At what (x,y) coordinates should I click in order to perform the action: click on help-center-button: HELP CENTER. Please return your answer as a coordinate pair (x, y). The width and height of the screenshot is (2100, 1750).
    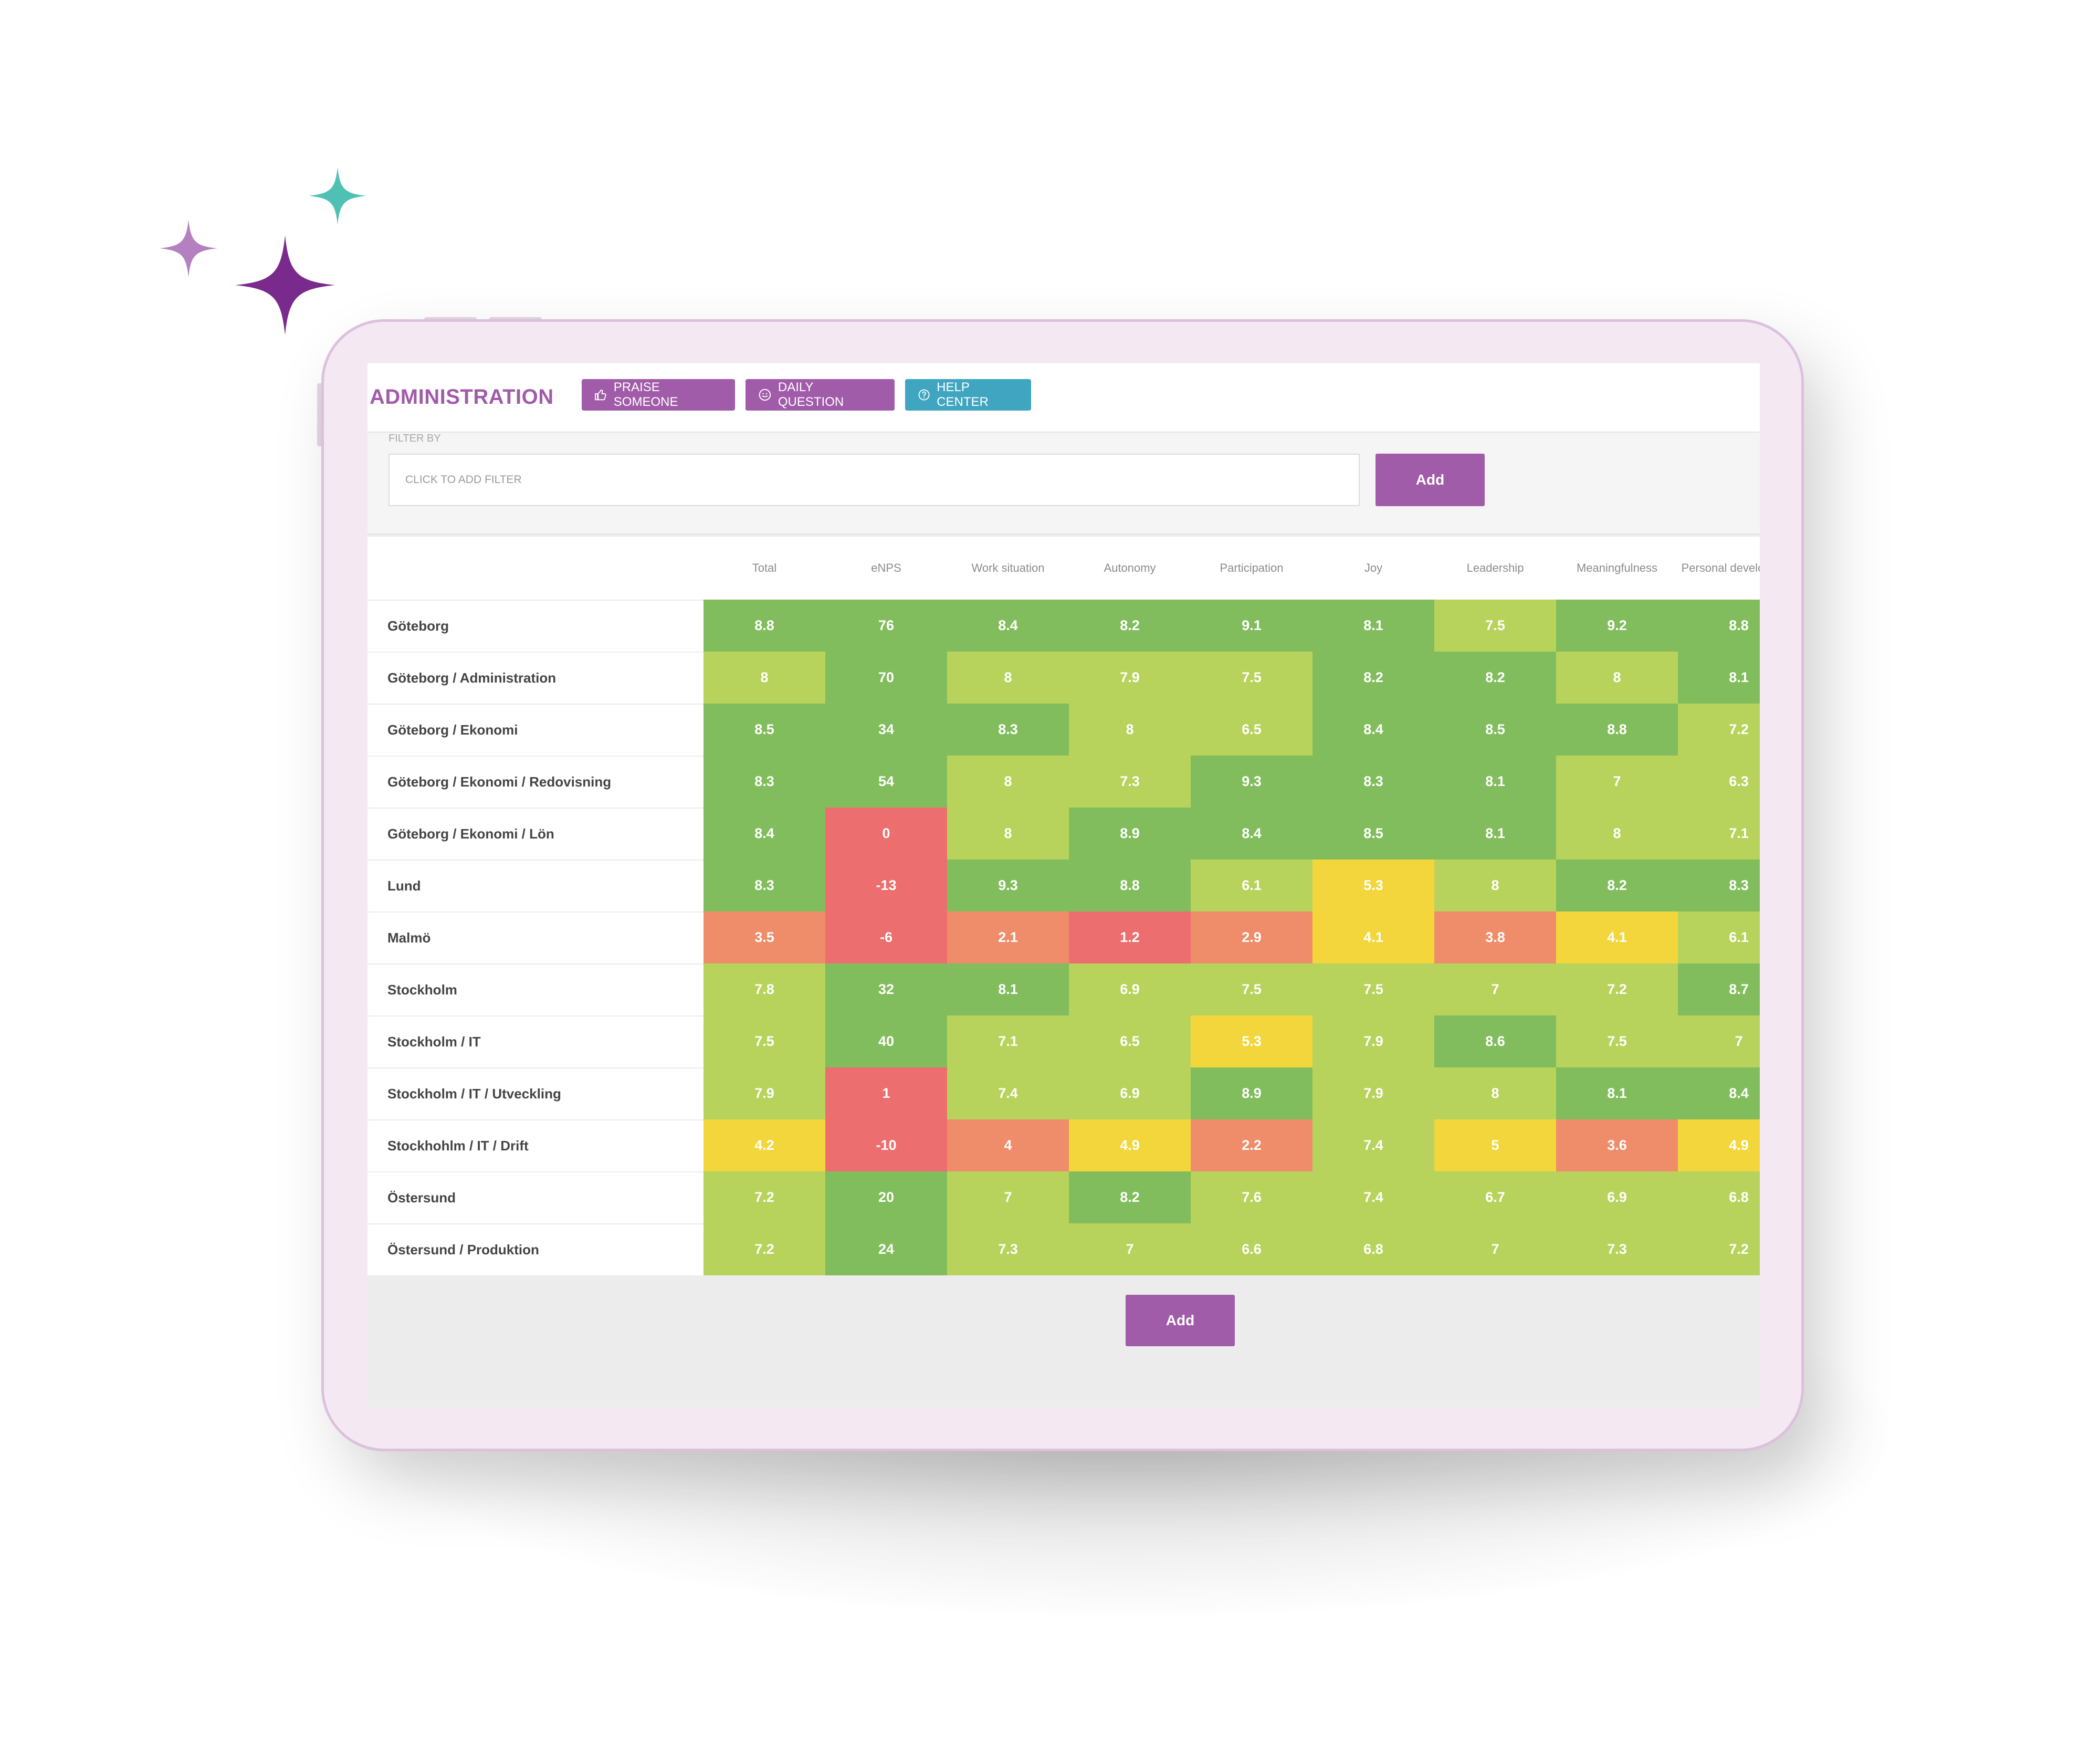
    Looking at the image, I should click on (968, 395).